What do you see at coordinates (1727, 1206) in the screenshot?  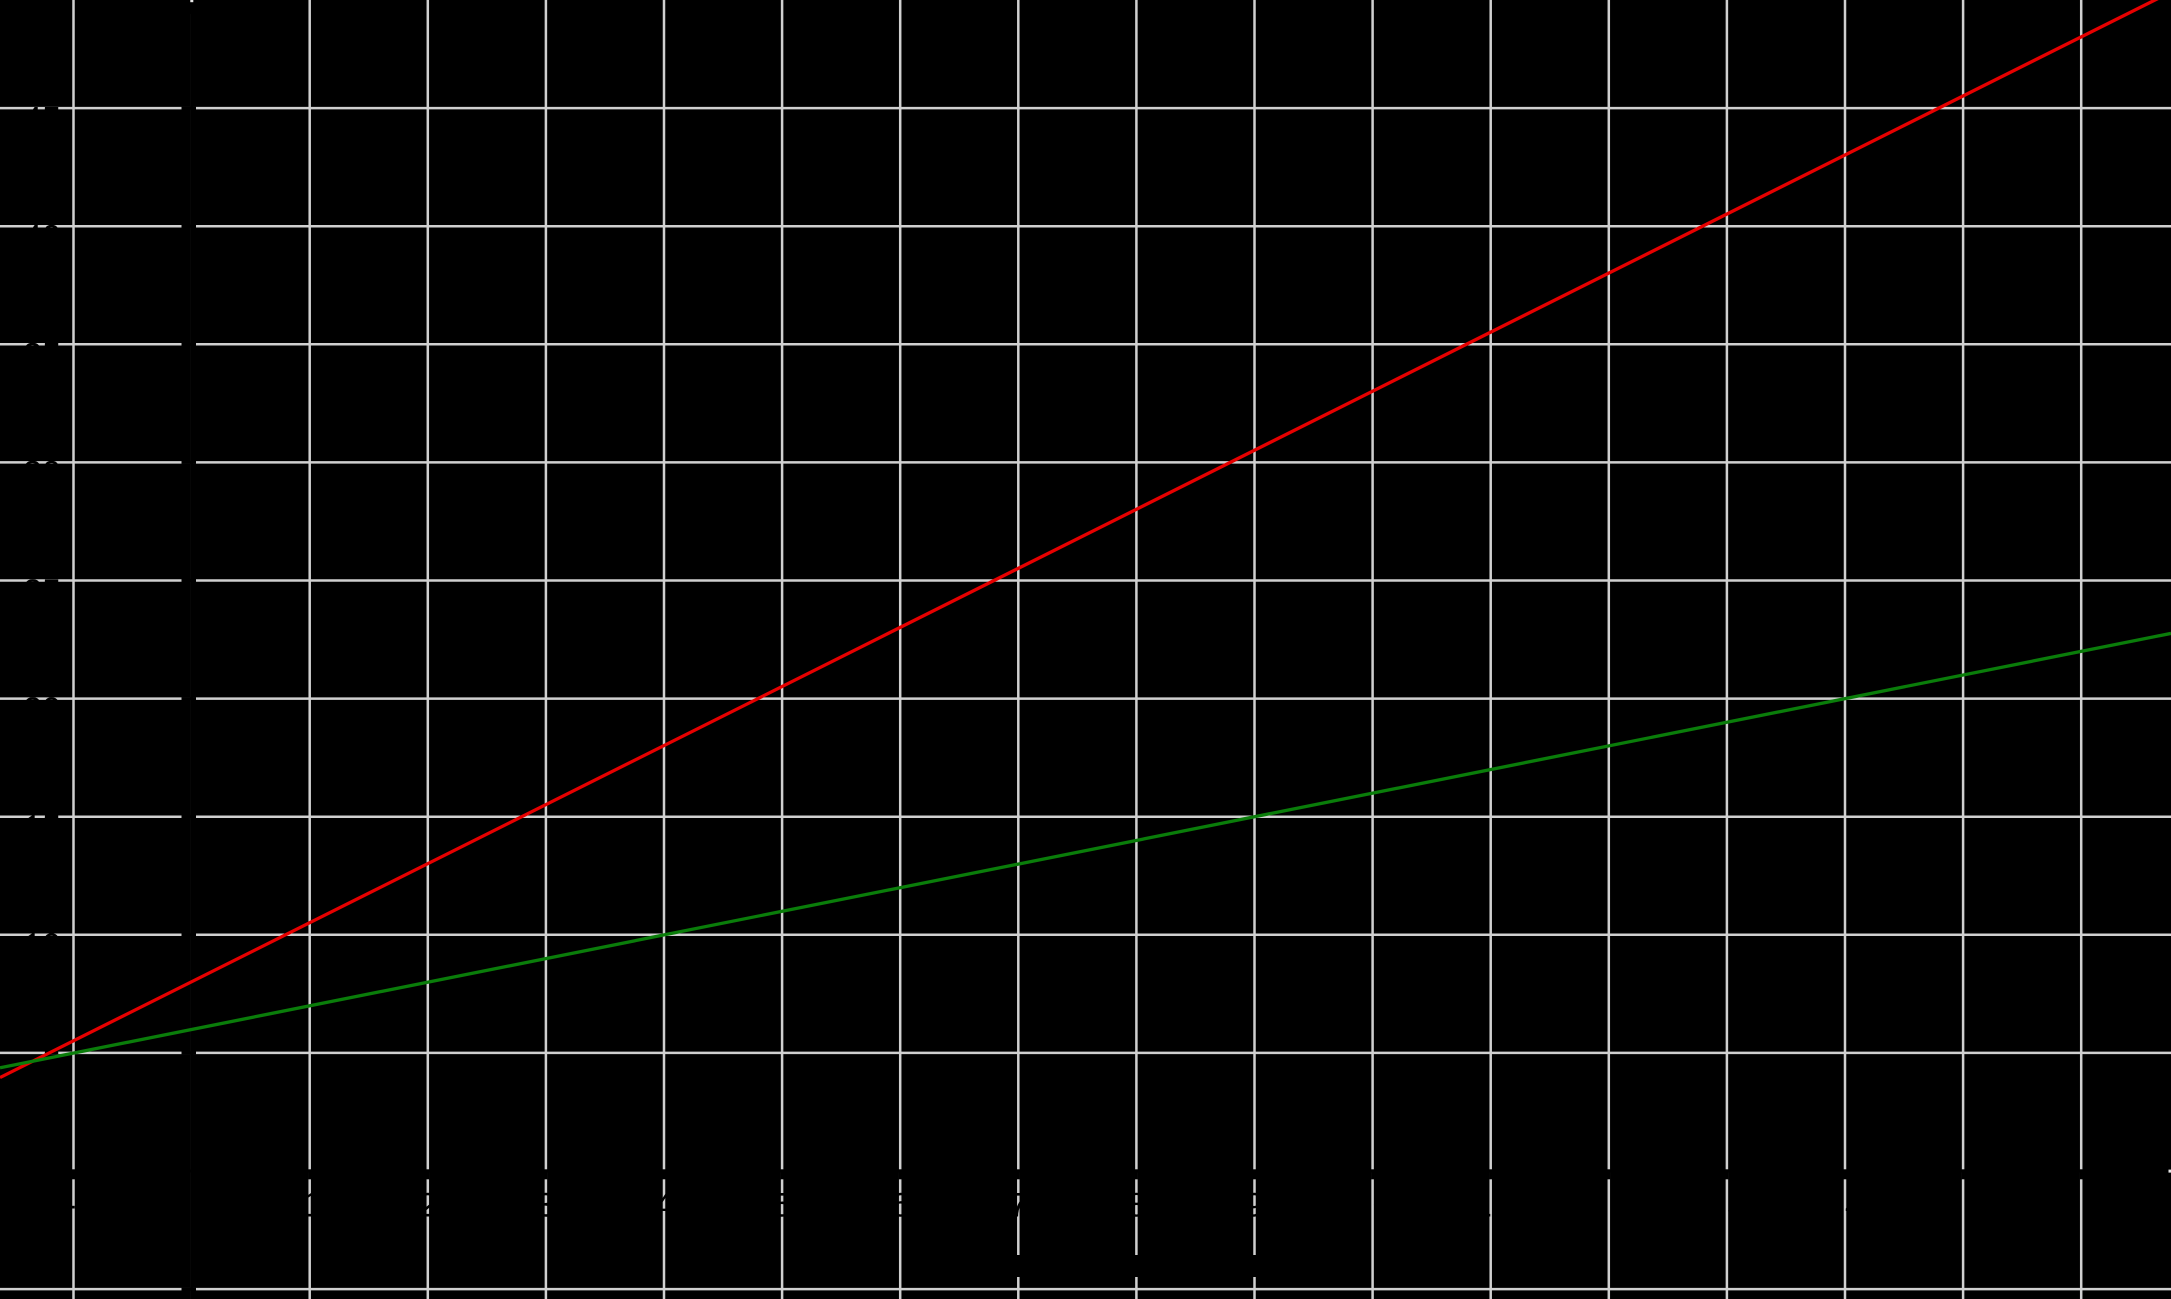 I see `svg-text: 13` at bounding box center [1727, 1206].